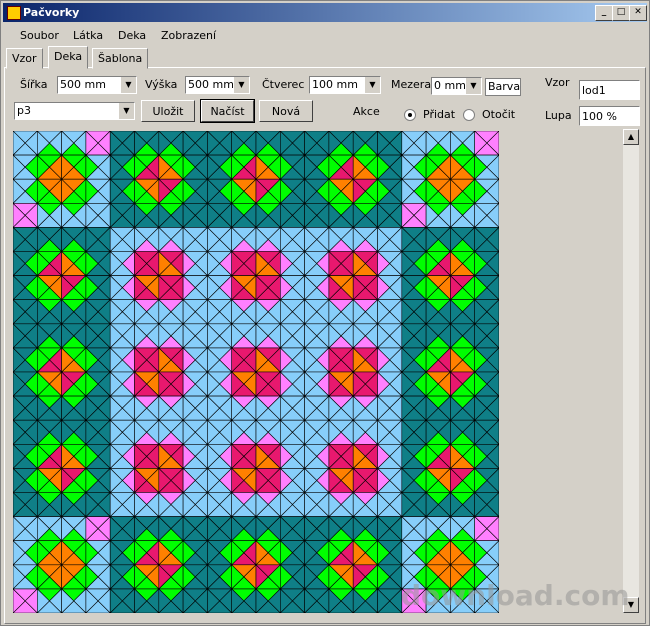  I want to click on color-button: Barva, so click(503, 87).